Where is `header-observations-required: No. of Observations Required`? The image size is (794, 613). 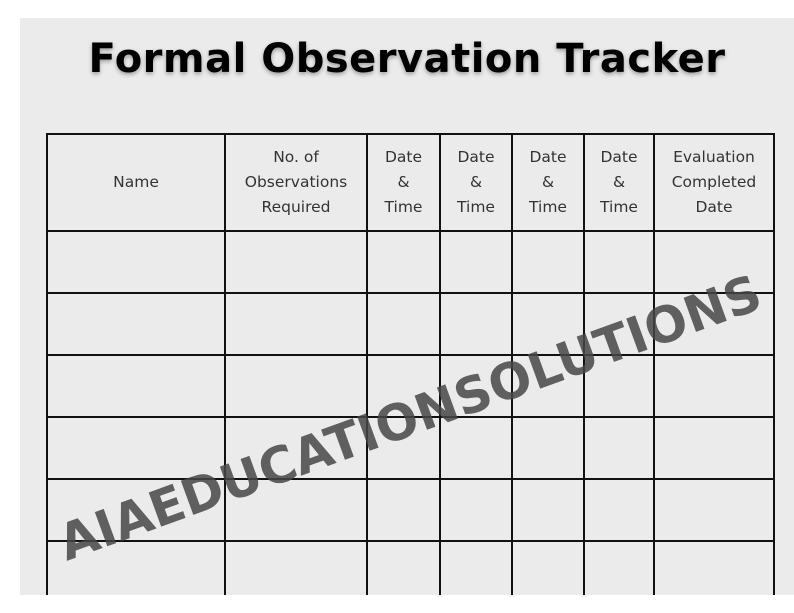
header-observations-required: No. of Observations Required is located at coordinates (296, 182).